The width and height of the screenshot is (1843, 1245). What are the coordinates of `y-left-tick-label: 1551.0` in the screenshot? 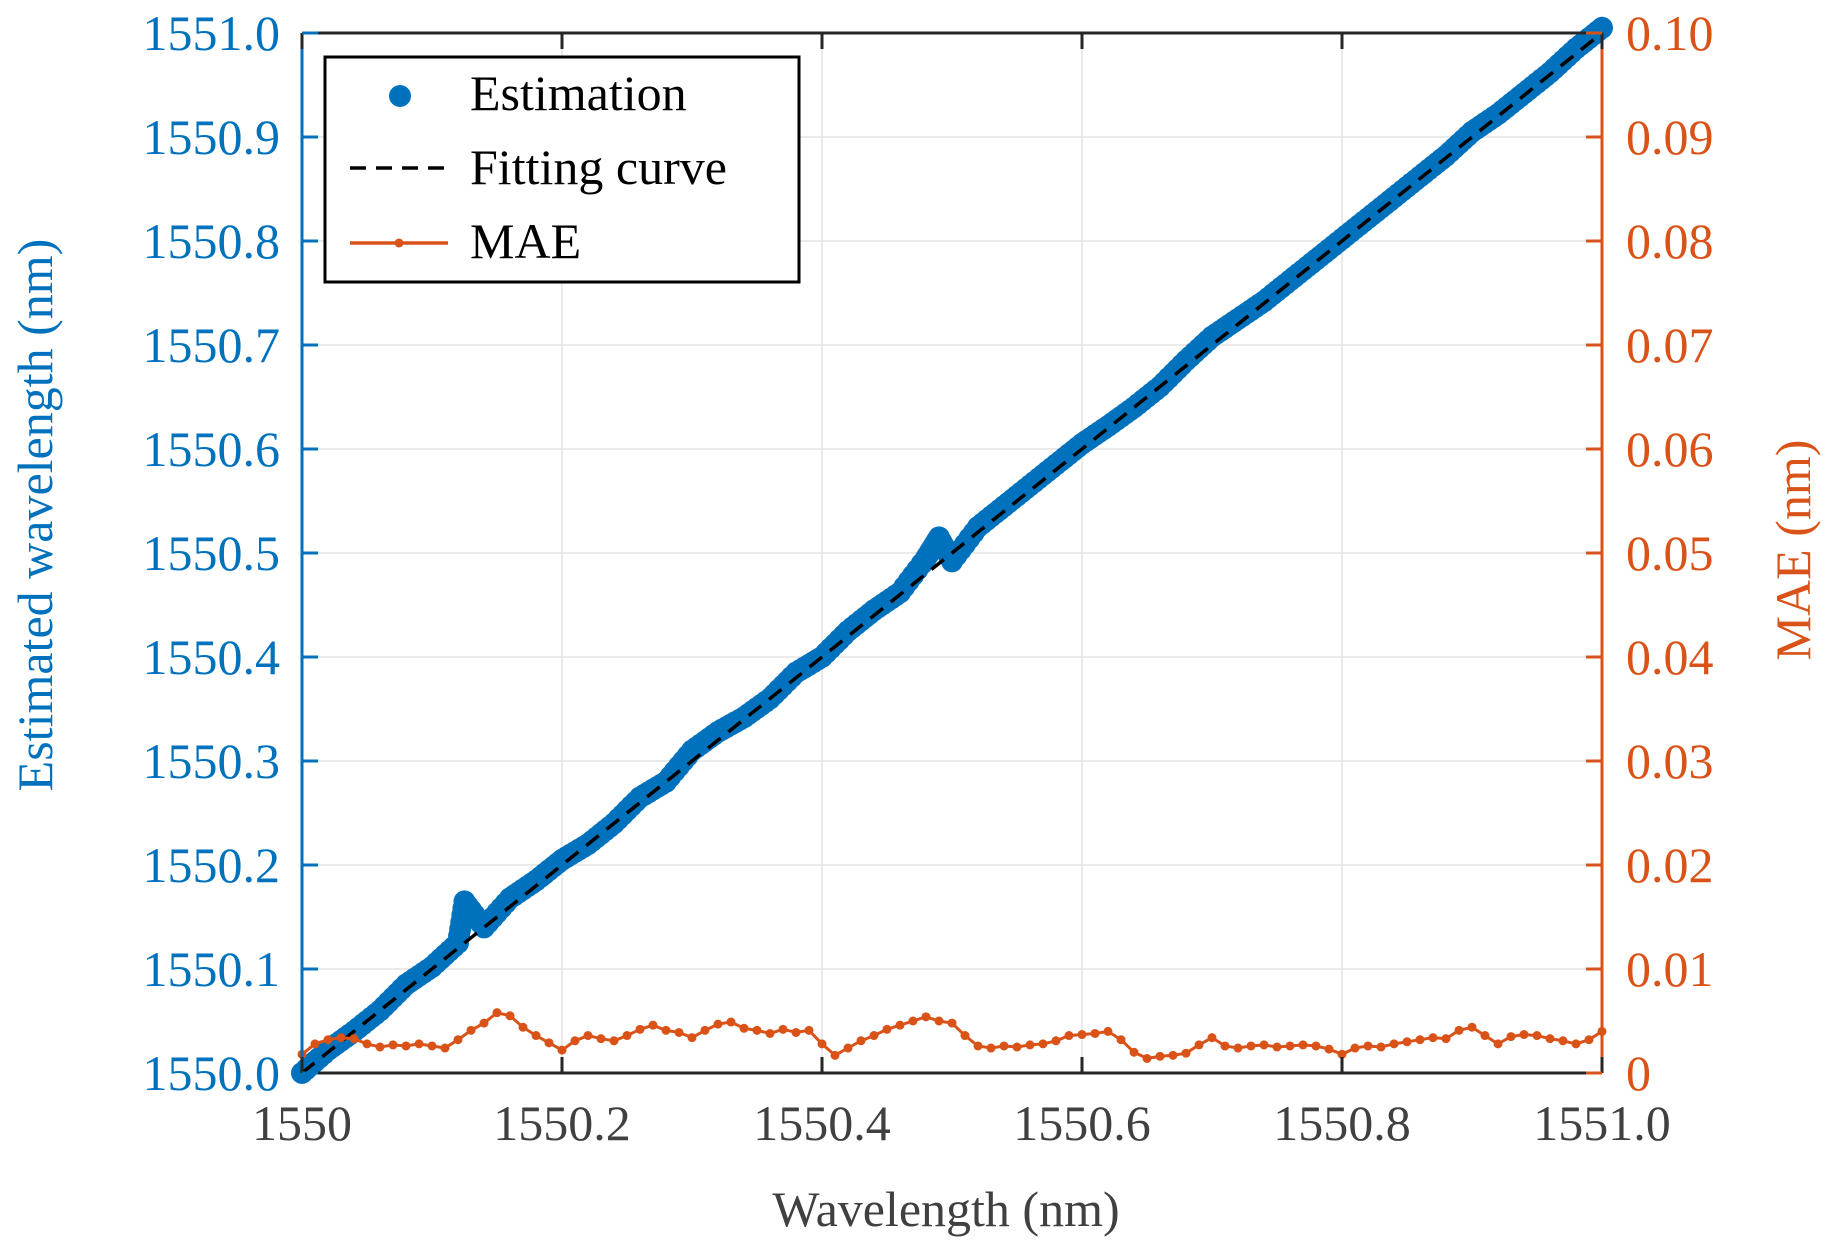 It's located at (212, 33).